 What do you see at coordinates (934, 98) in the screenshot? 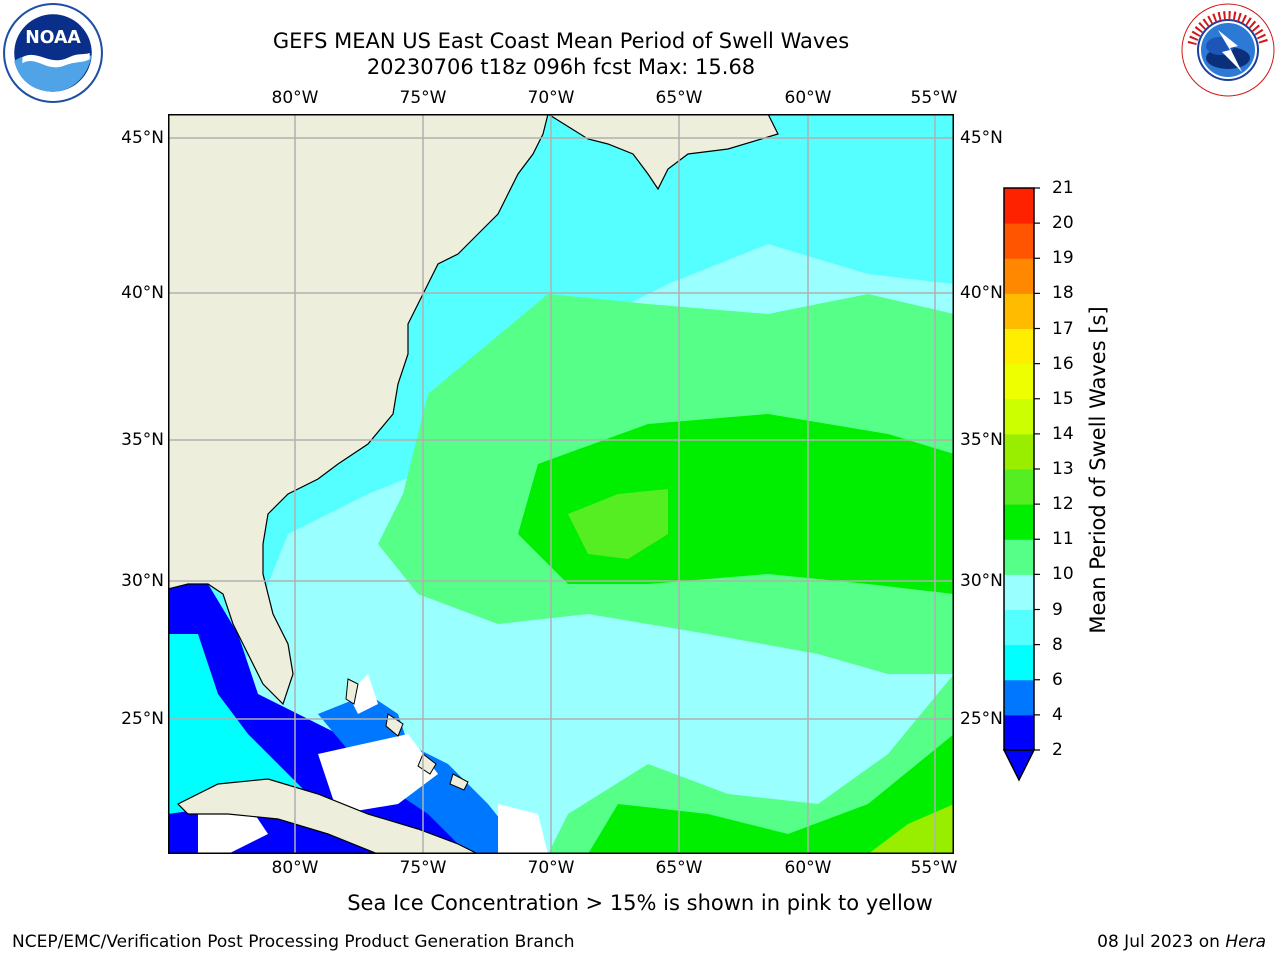
I see `lon-label-top-55w: 55°W` at bounding box center [934, 98].